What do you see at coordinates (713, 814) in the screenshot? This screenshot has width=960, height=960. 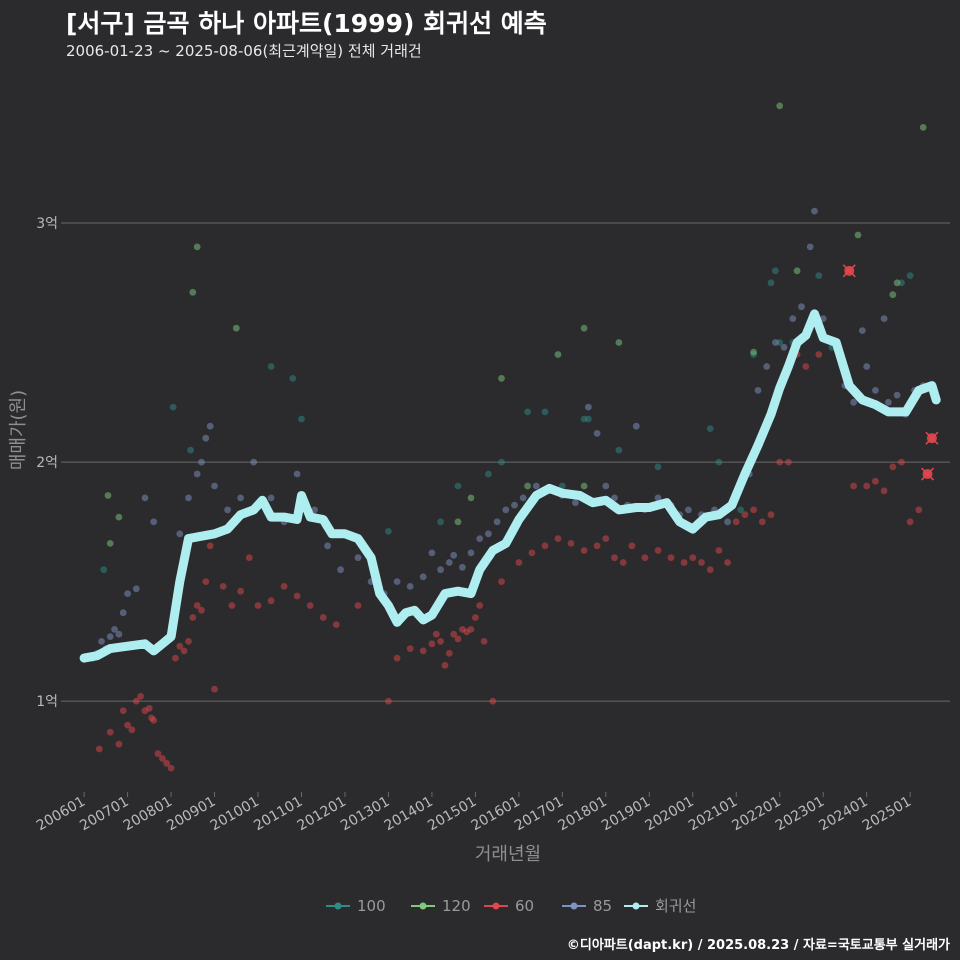 I see `x-tick-label: 202101` at bounding box center [713, 814].